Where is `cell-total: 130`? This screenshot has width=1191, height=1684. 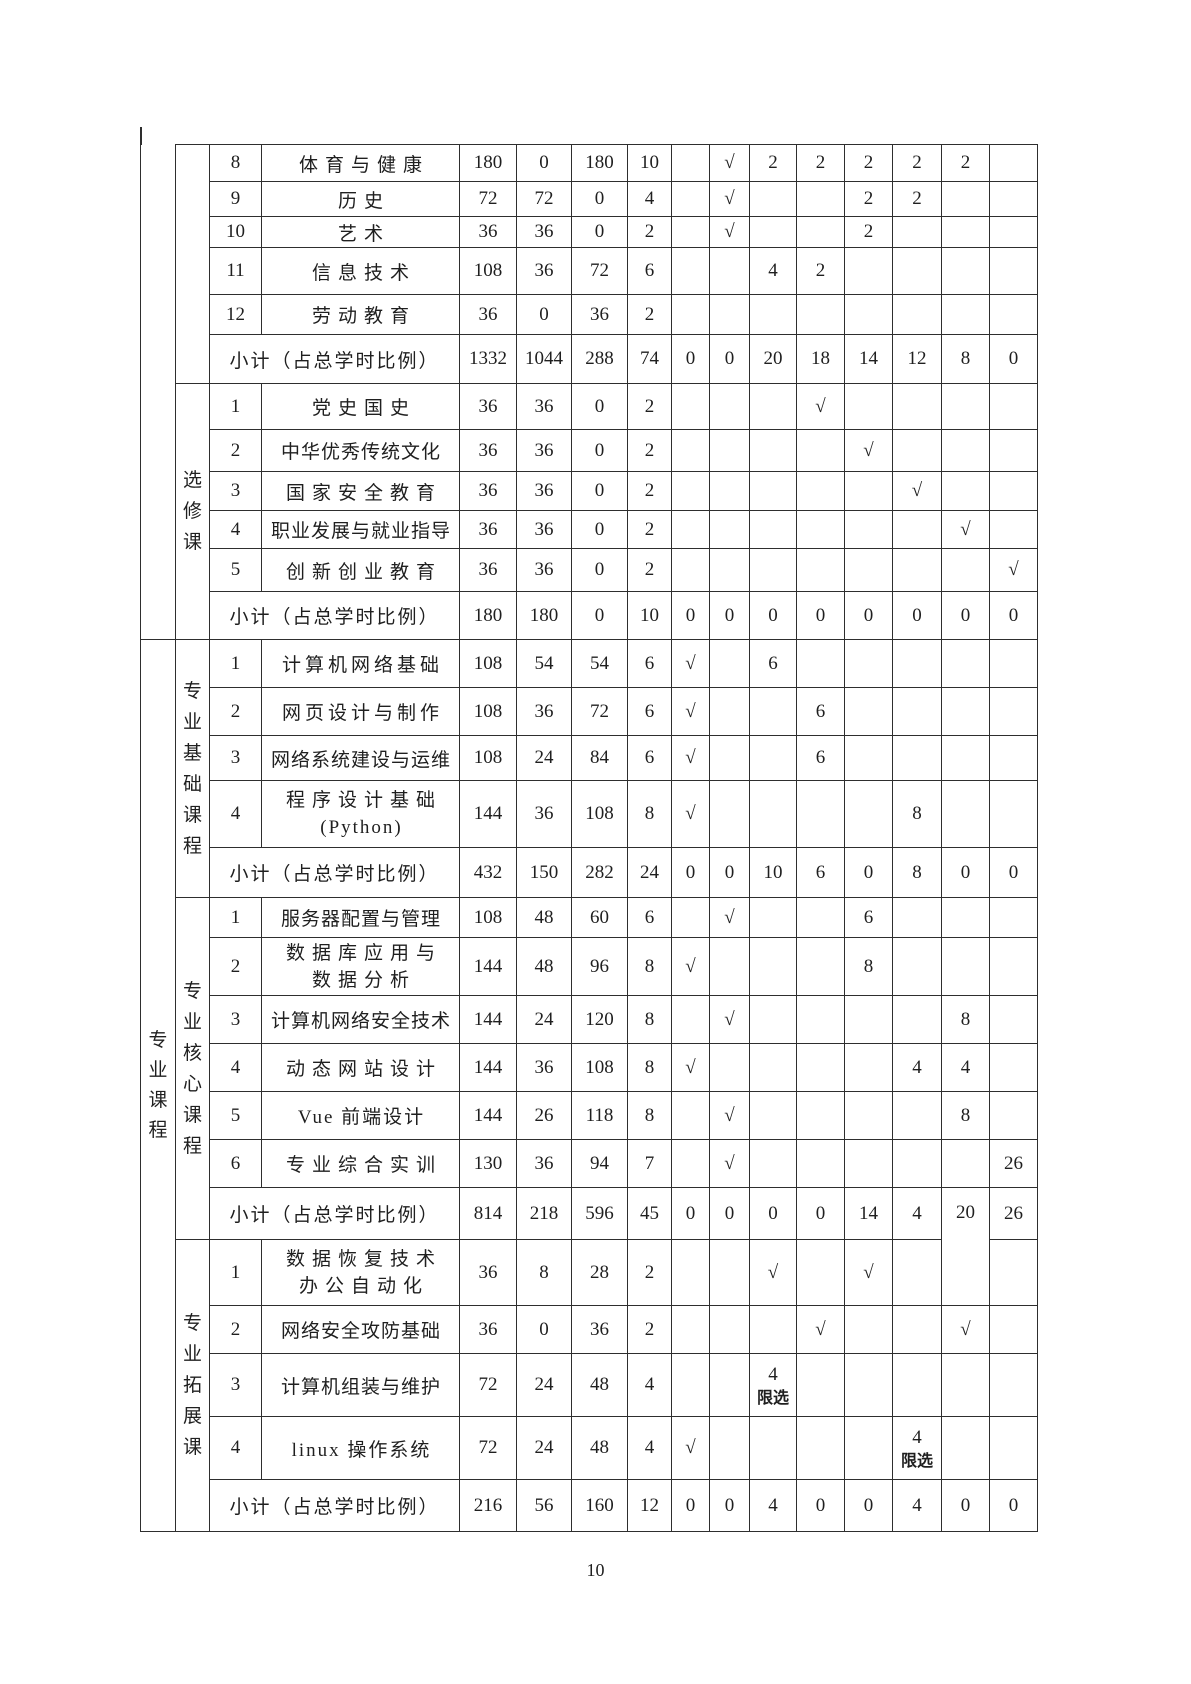
cell-total: 130 is located at coordinates (488, 1163).